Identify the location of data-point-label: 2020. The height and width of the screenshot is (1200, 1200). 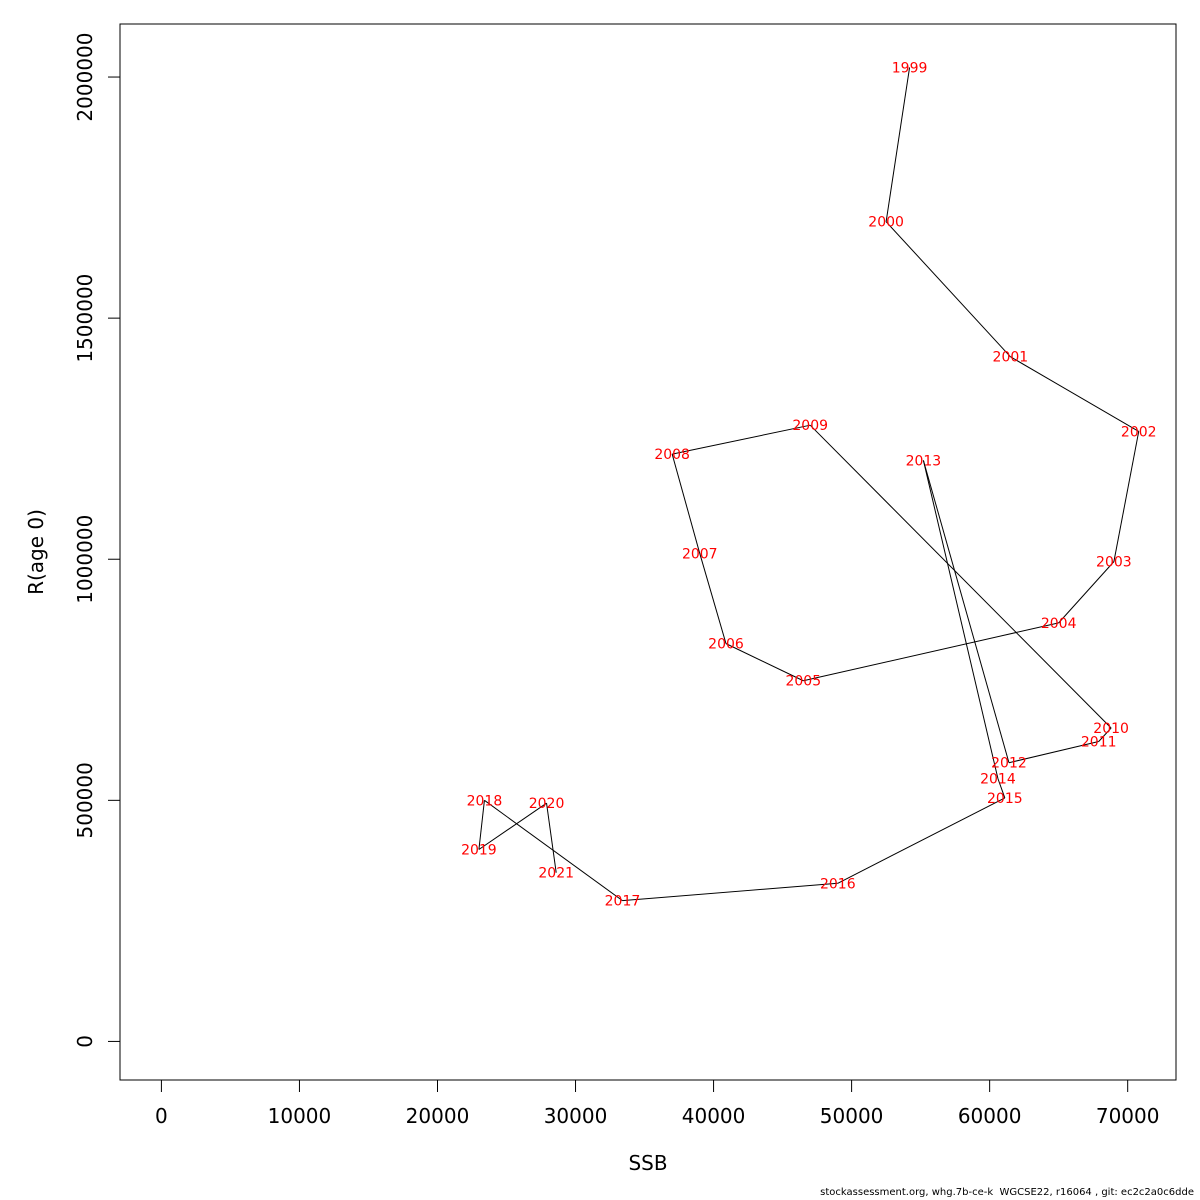
(547, 804).